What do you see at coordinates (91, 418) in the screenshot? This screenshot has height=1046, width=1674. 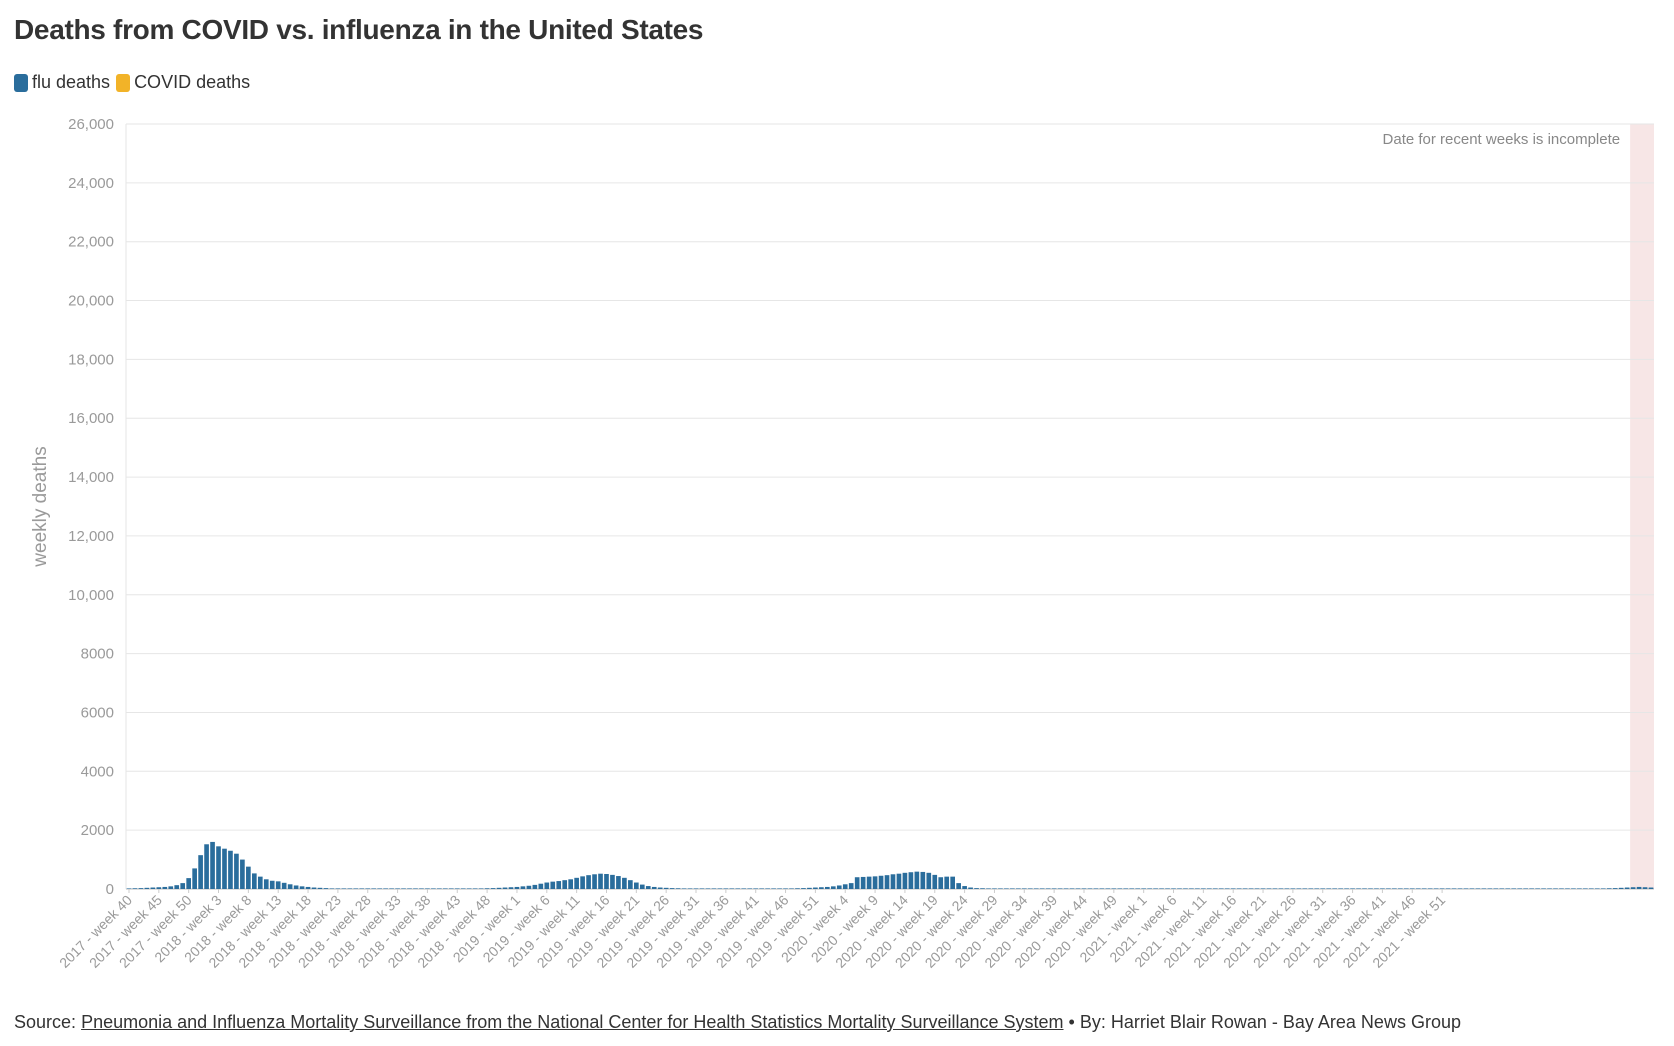 I see `y-tick-label: 16,000` at bounding box center [91, 418].